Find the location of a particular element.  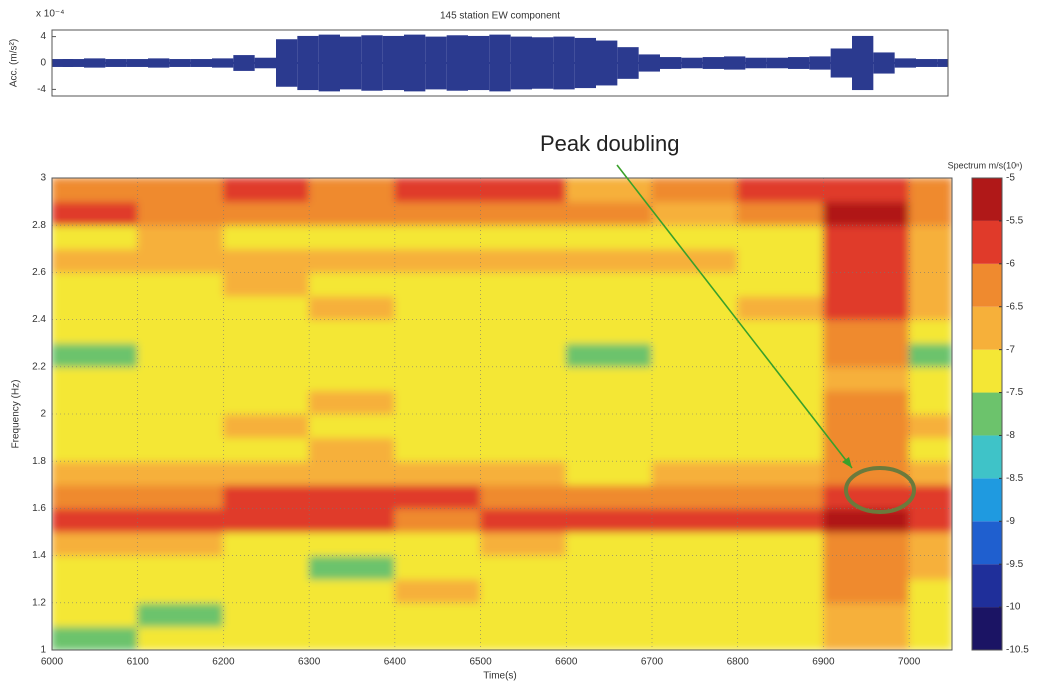

axes-frame is located at coordinates (500, 63).